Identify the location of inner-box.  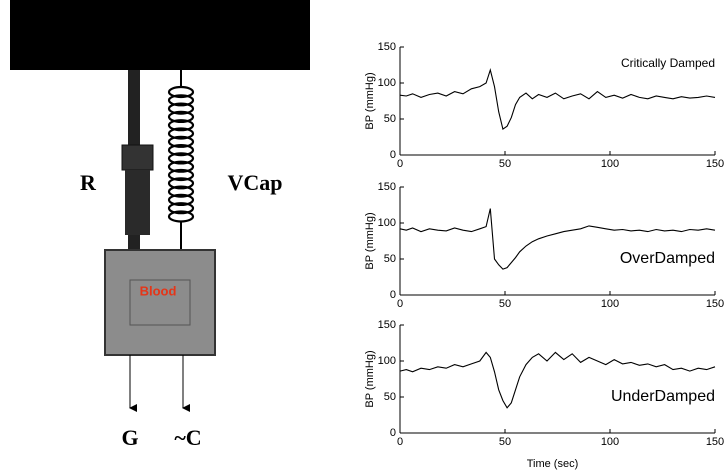
(160, 302).